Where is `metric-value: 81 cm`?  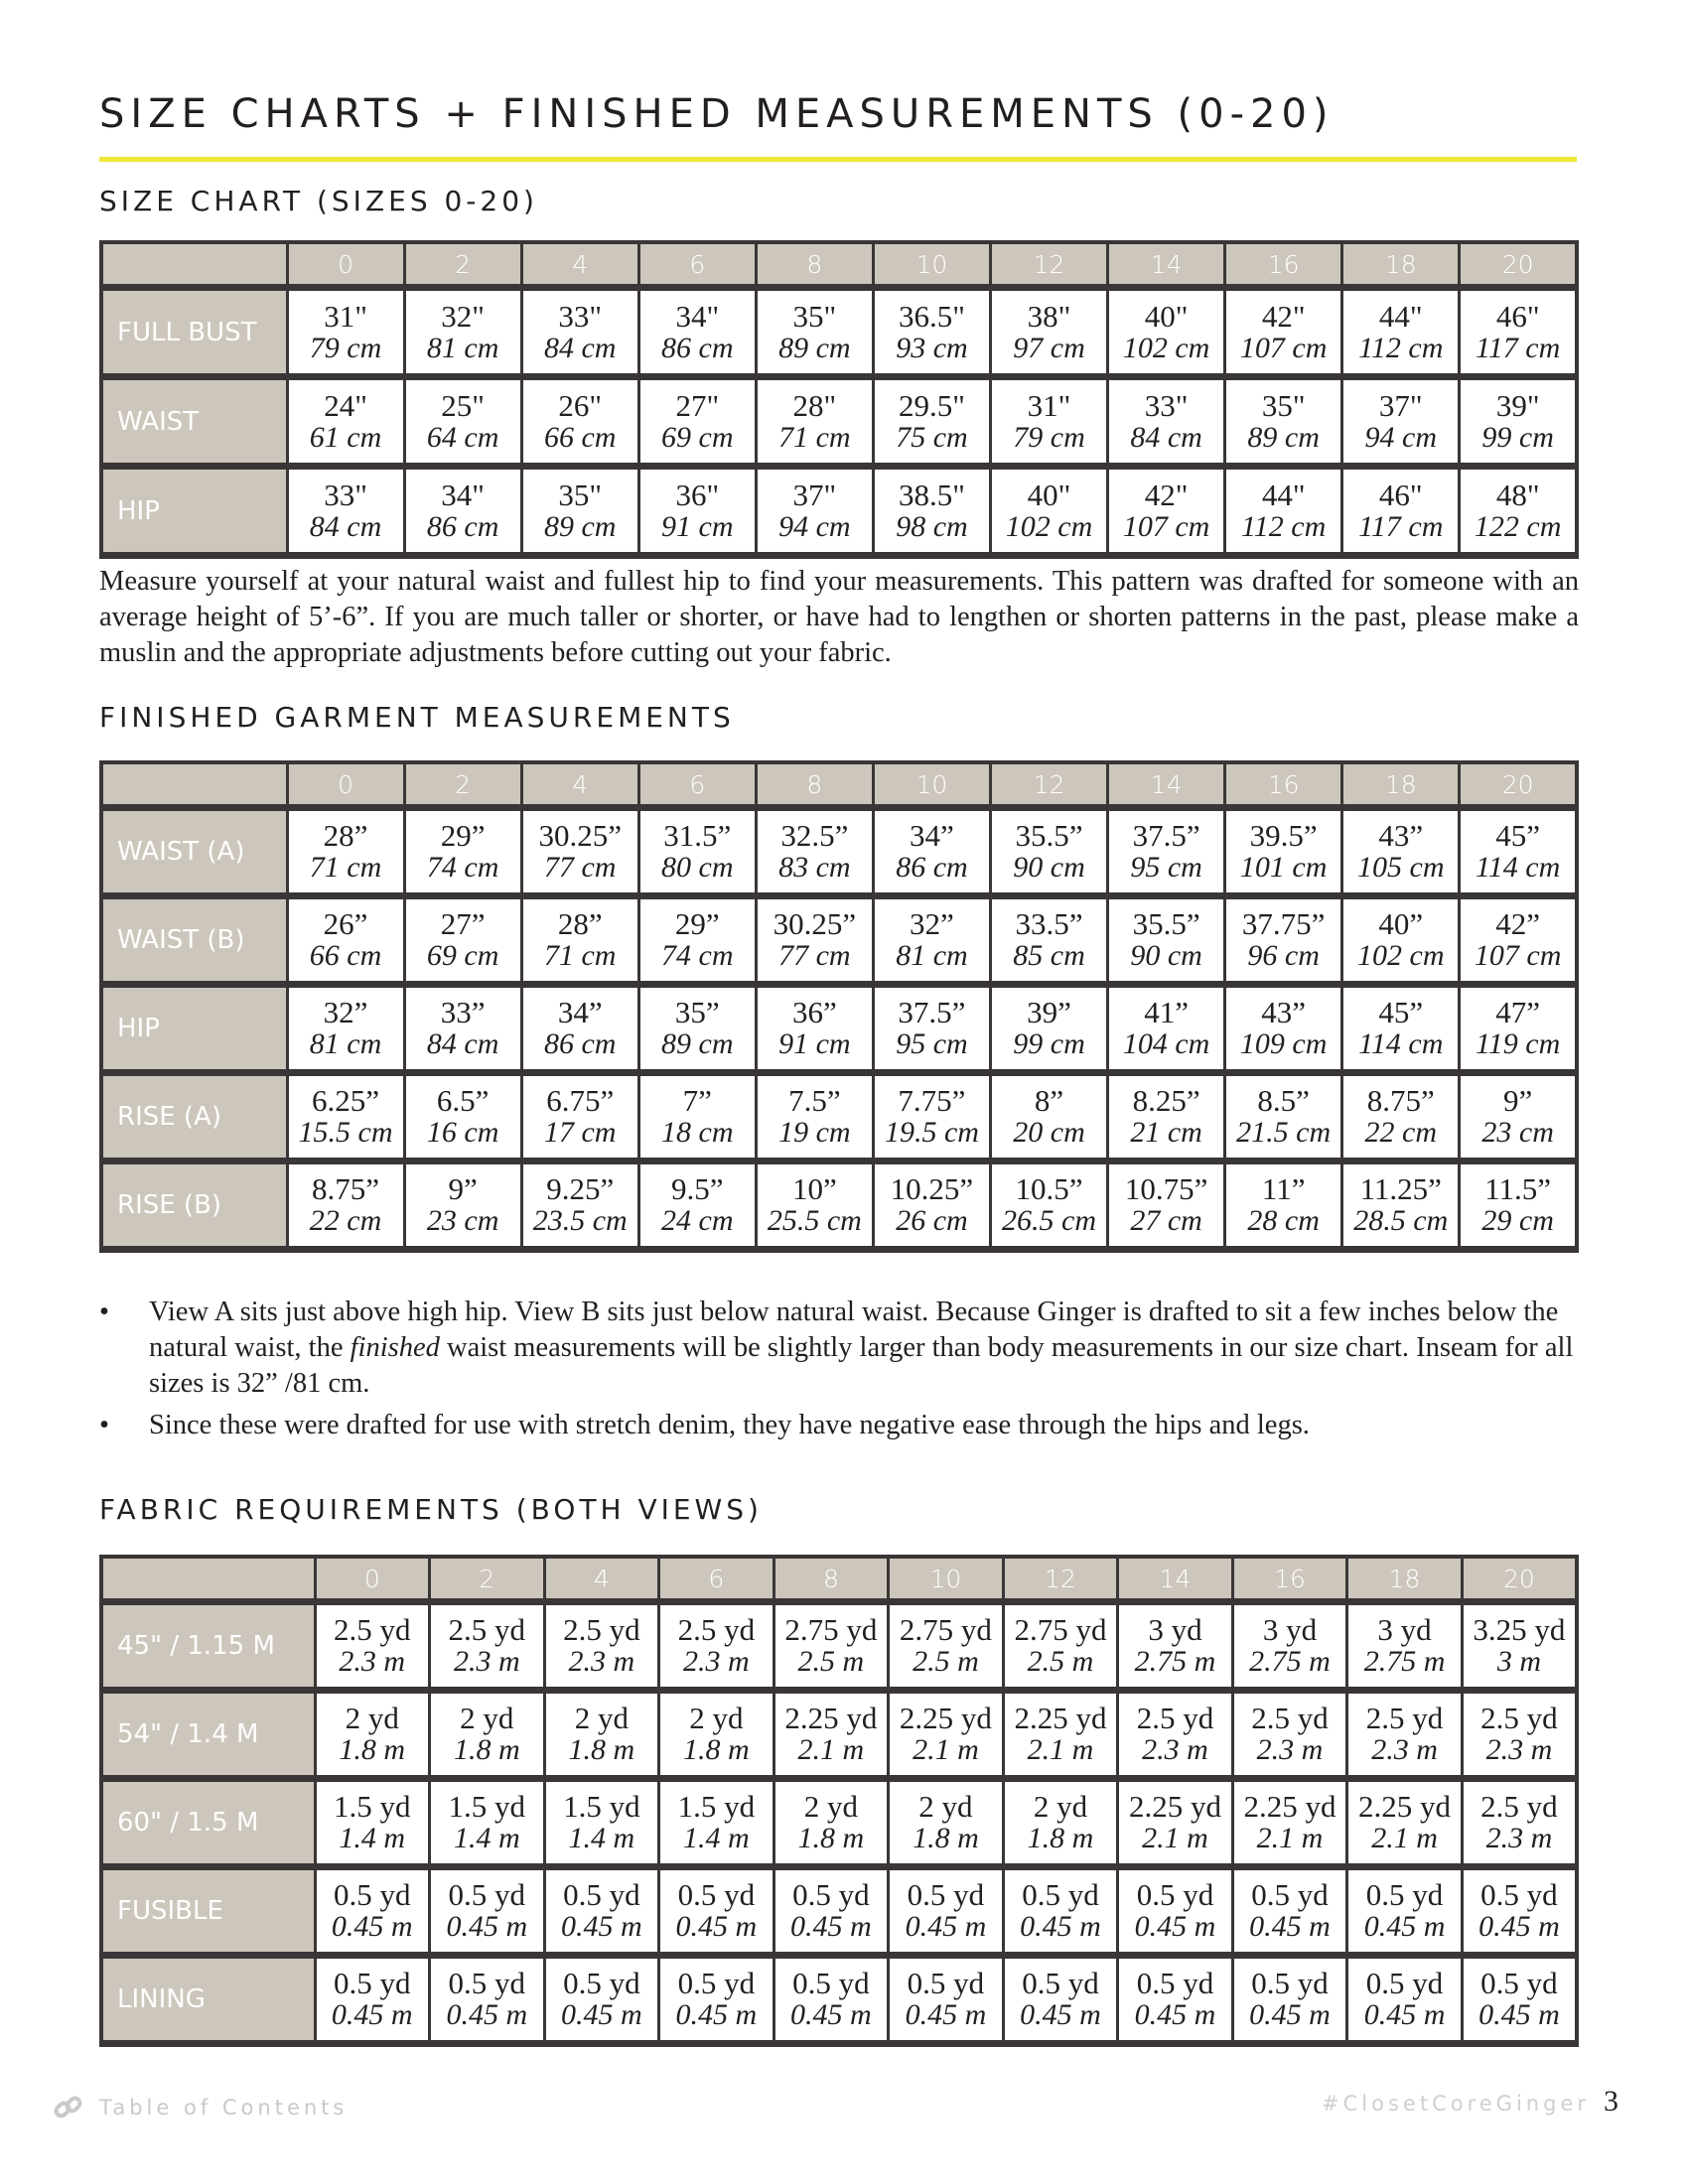 metric-value: 81 cm is located at coordinates (932, 955).